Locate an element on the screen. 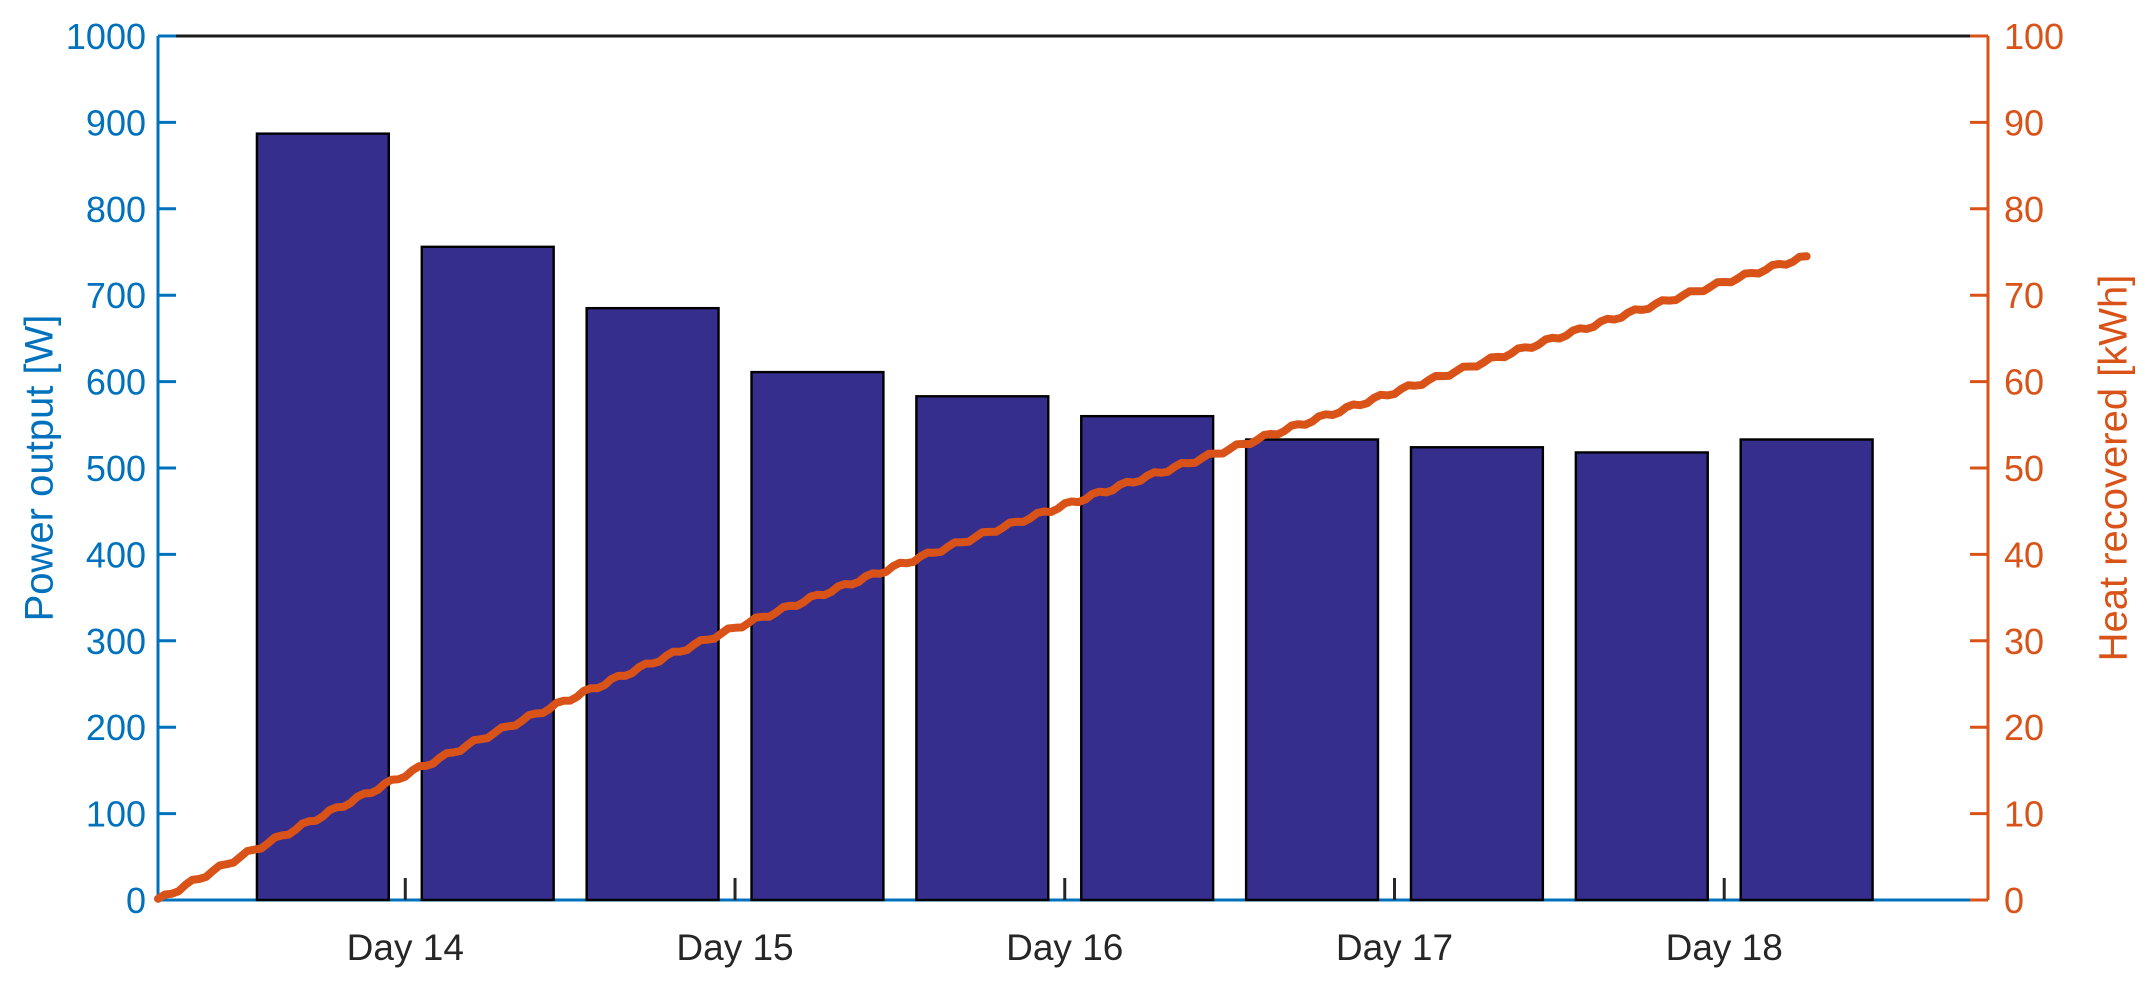 The width and height of the screenshot is (2145, 985). left-tick-label: 500 is located at coordinates (116, 468).